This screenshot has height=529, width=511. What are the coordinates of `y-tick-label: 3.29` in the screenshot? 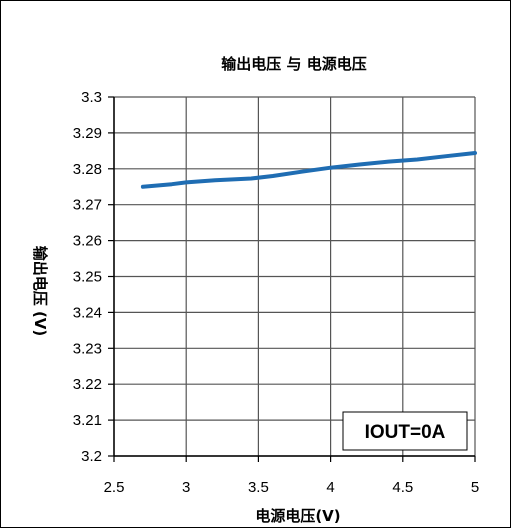 It's located at (87, 133).